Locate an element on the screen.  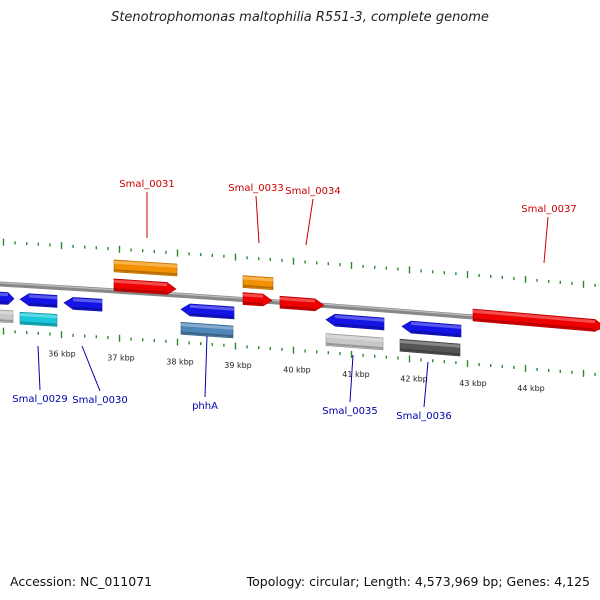
scale-label: 36 kbp is located at coordinates (62, 354).